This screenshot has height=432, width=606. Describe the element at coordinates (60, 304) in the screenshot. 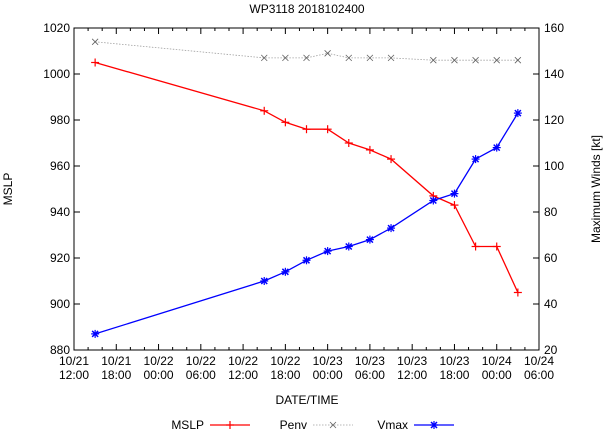

I see `y-tick-label: 900` at that location.